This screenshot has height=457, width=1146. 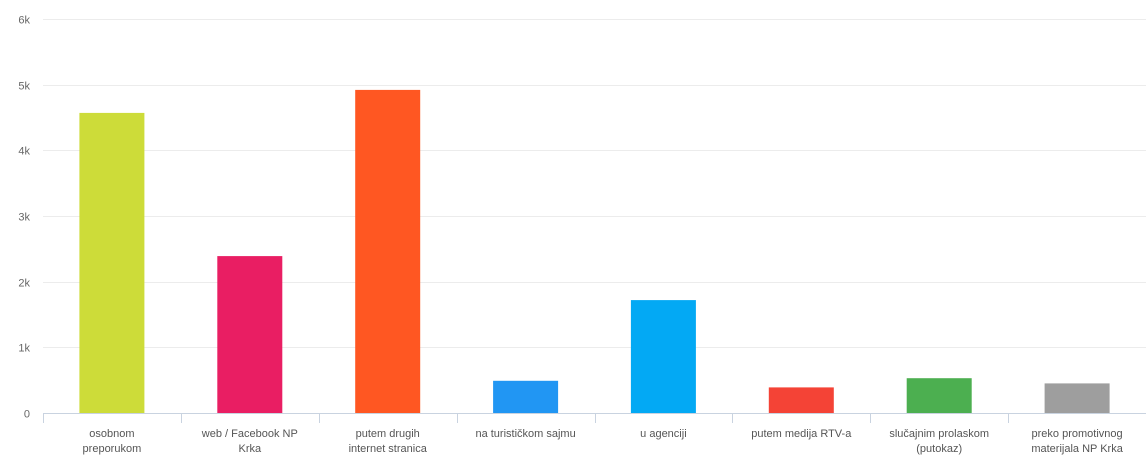 I want to click on x-category-label: na turističkom sajmu, so click(x=525, y=434).